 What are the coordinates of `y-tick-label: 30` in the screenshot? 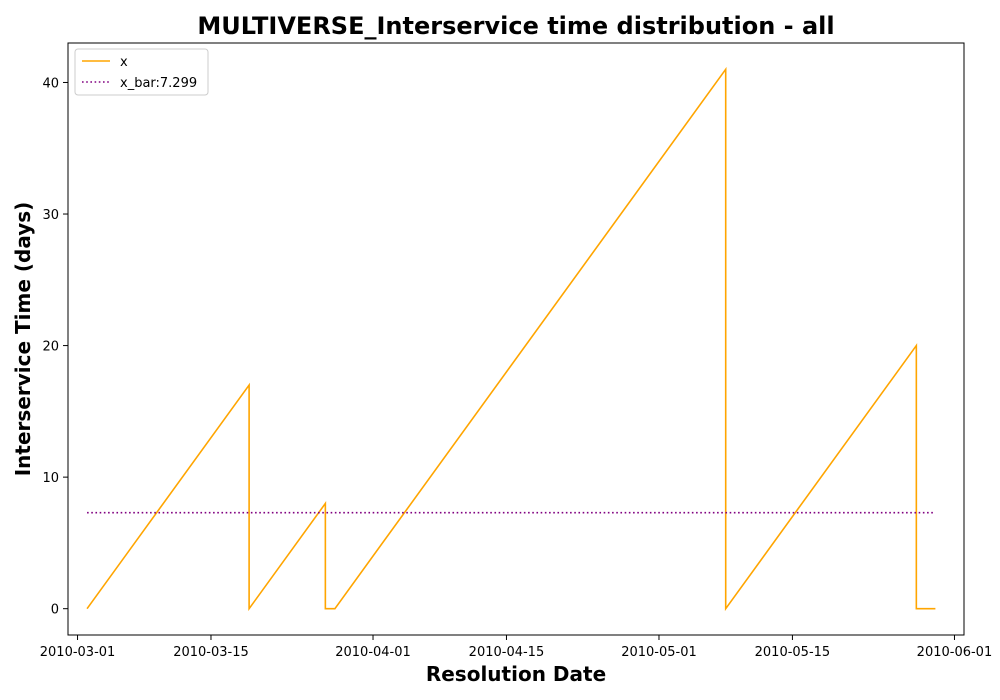 It's located at (50, 215).